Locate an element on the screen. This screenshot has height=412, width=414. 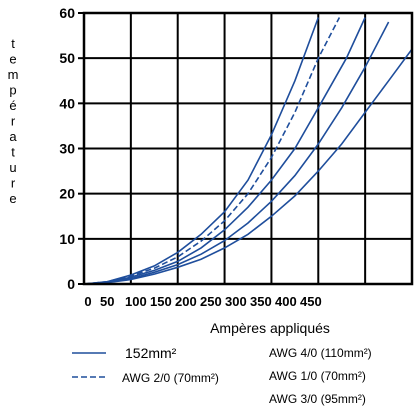
y-tick-labels: 0 10 20 30 40 50 60 is located at coordinates (71, 148).